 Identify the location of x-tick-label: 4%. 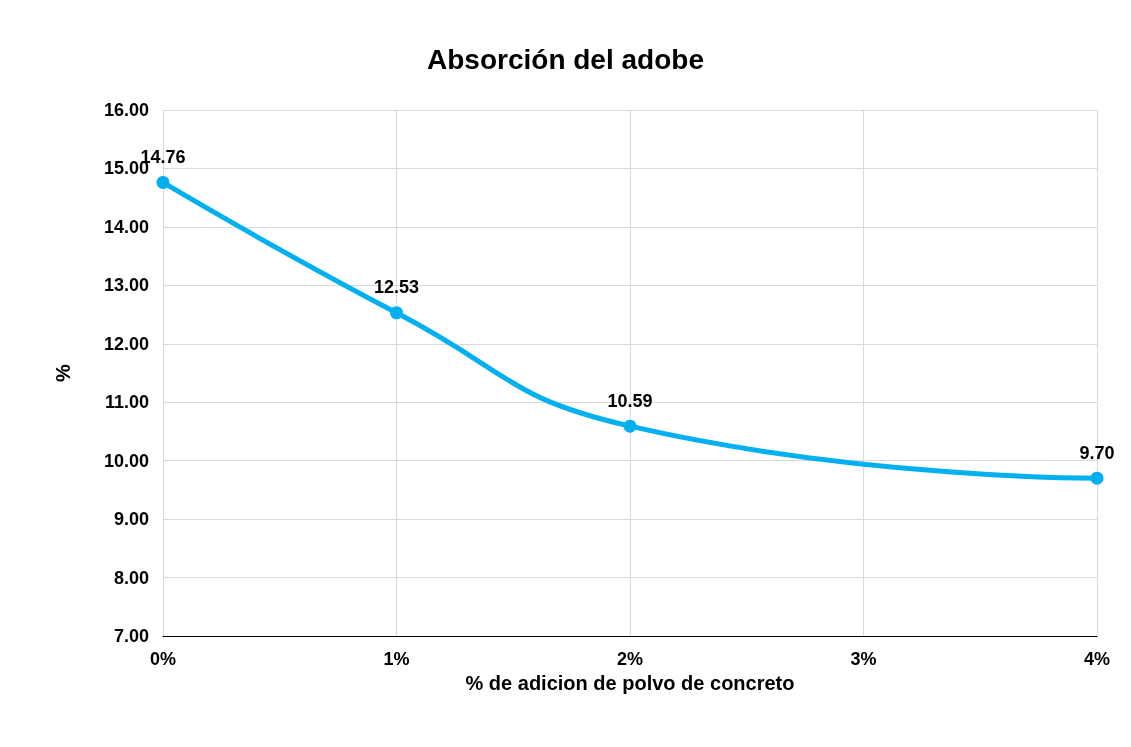
(1097, 659).